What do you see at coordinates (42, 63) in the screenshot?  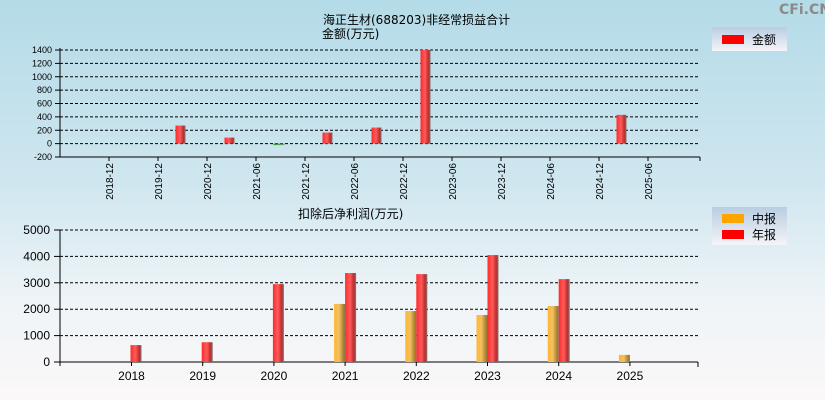 I see `y-tick-label: 1200` at bounding box center [42, 63].